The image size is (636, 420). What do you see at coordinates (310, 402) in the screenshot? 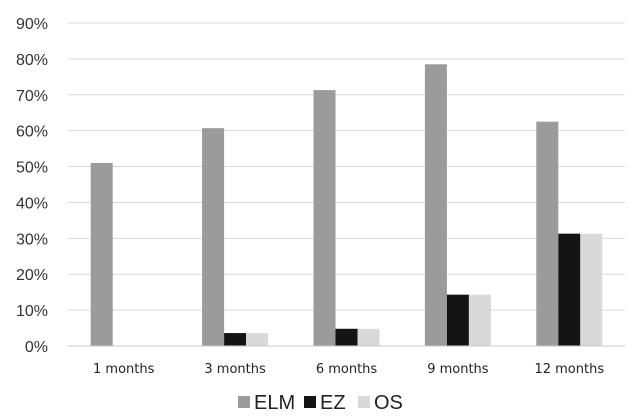
I see `legend-swatch-ez` at bounding box center [310, 402].